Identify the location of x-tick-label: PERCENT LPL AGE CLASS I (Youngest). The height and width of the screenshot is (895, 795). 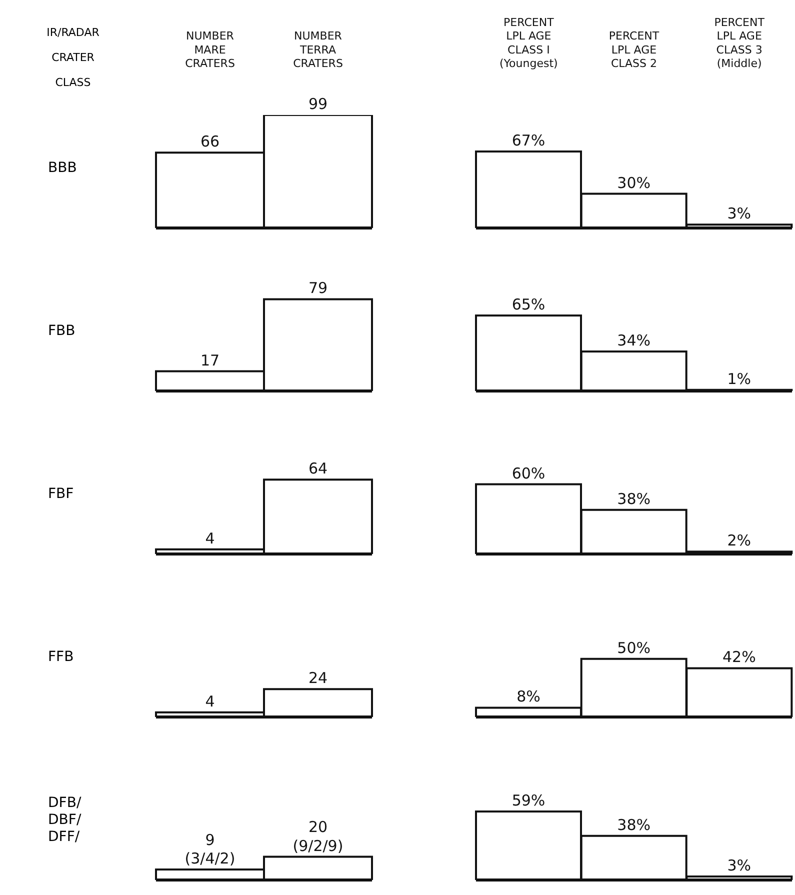
(529, 43).